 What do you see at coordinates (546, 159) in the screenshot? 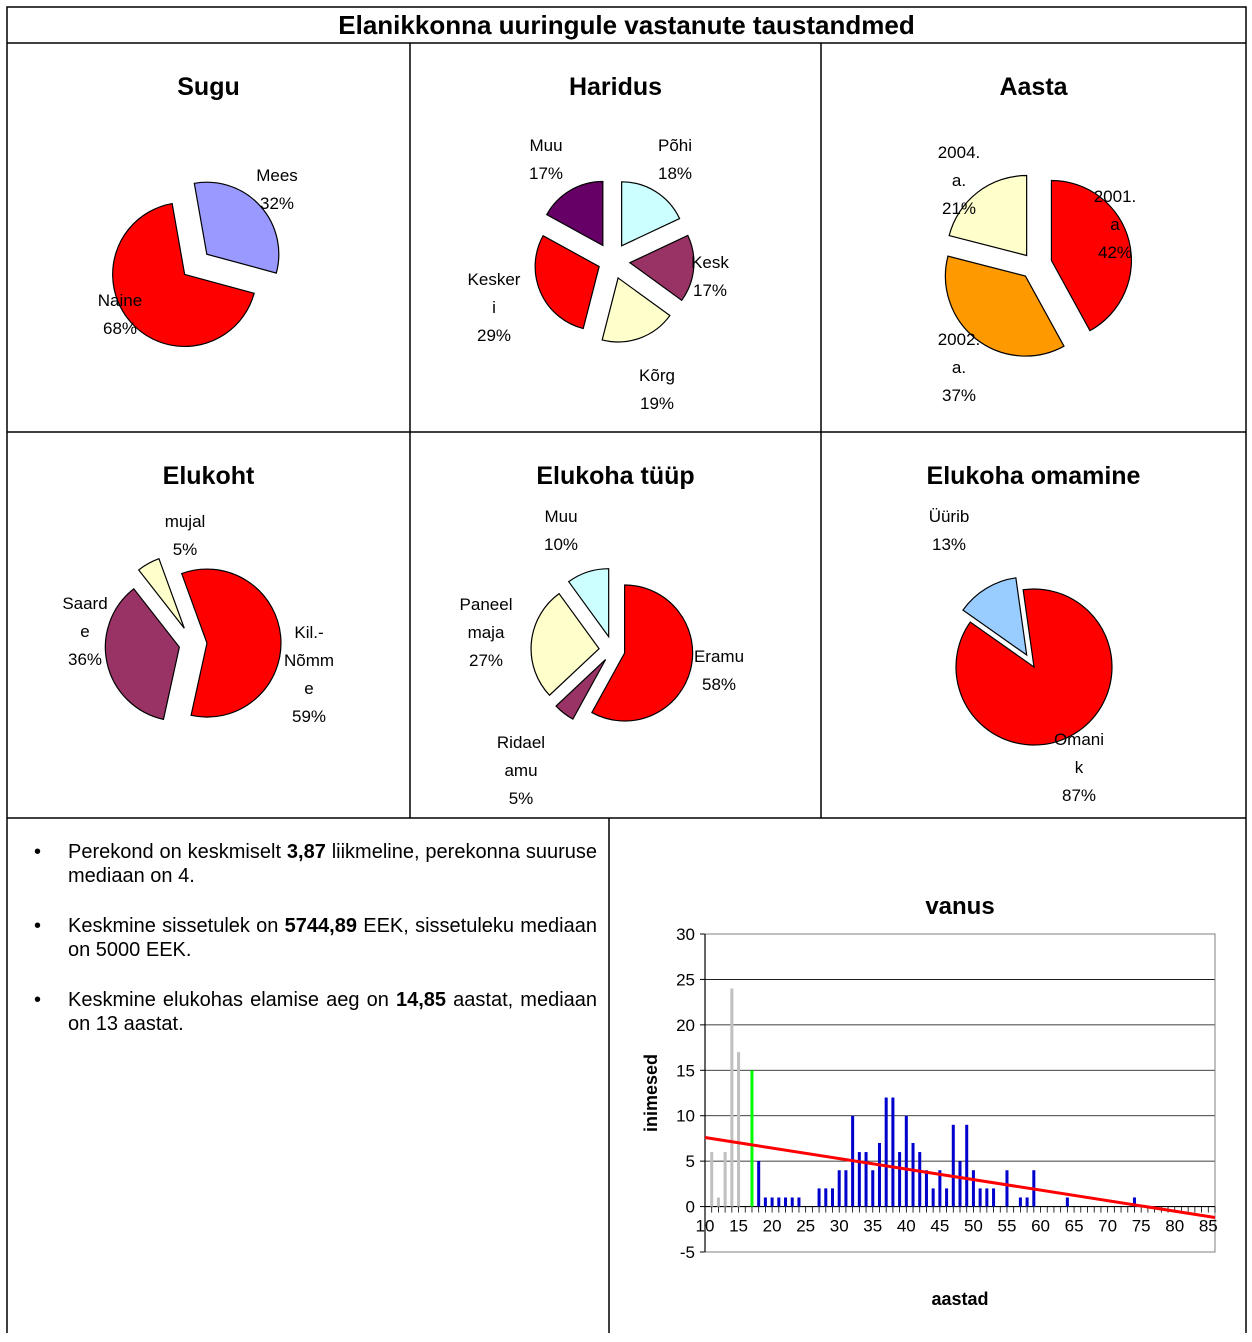
I see `slice-label: Muu 17%` at bounding box center [546, 159].